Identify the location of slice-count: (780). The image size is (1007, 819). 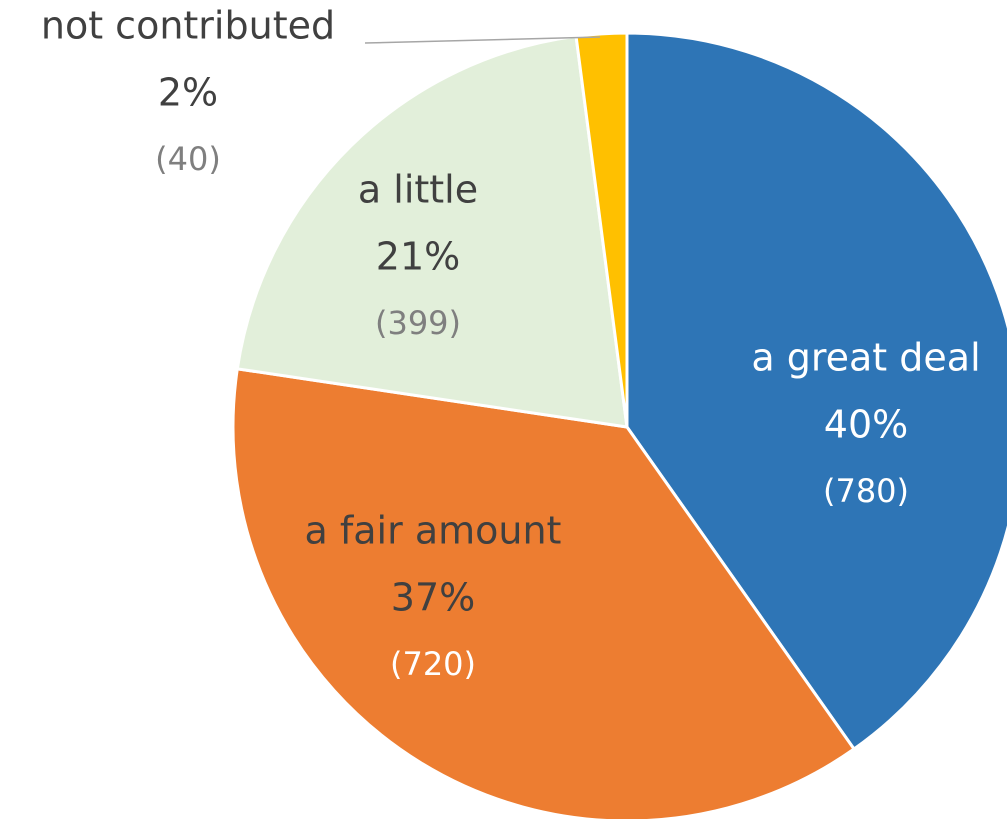
(866, 491).